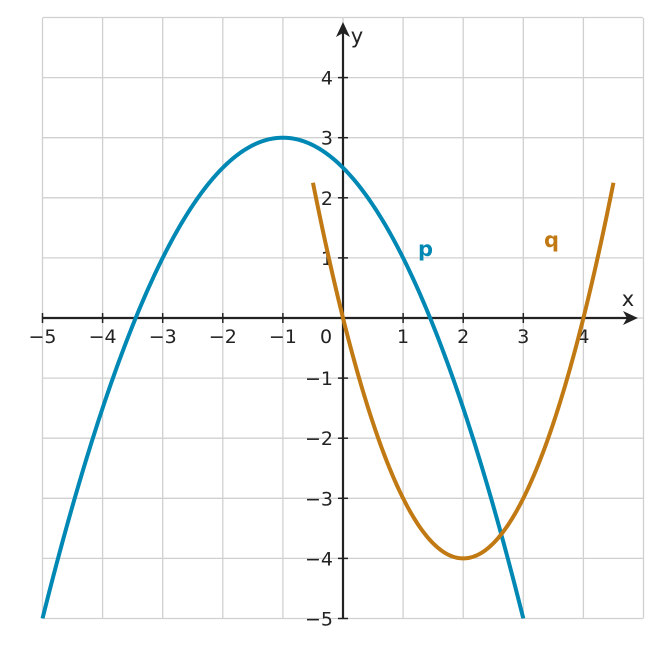 Image resolution: width=661 pixels, height=648 pixels. What do you see at coordinates (319, 620) in the screenshot?
I see `y-tick-label: −5` at bounding box center [319, 620].